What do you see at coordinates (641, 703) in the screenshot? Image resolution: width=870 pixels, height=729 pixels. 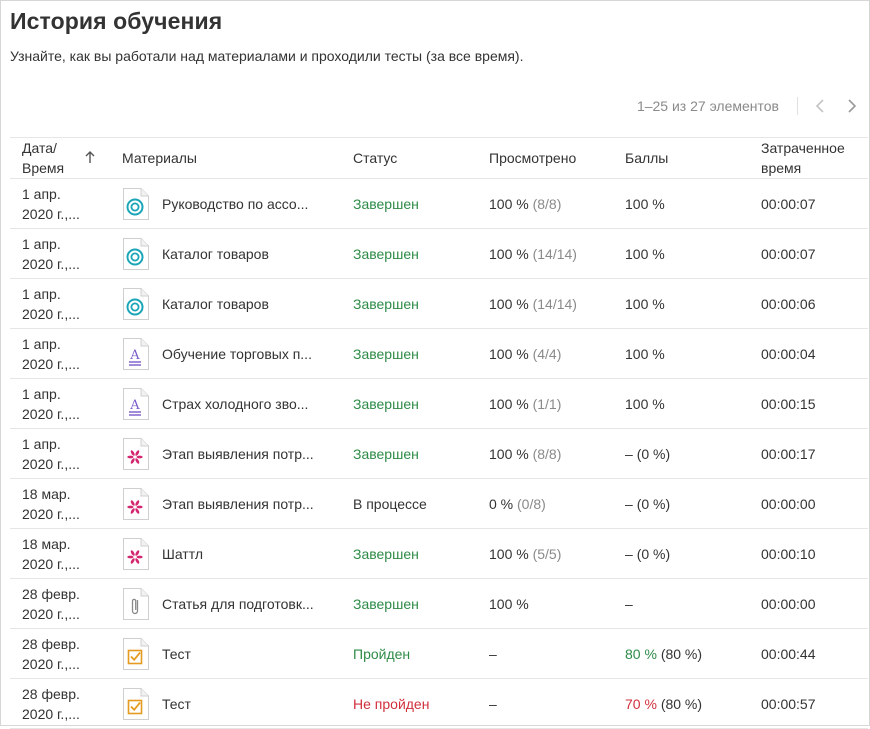 I see `score-value: 70 %` at bounding box center [641, 703].